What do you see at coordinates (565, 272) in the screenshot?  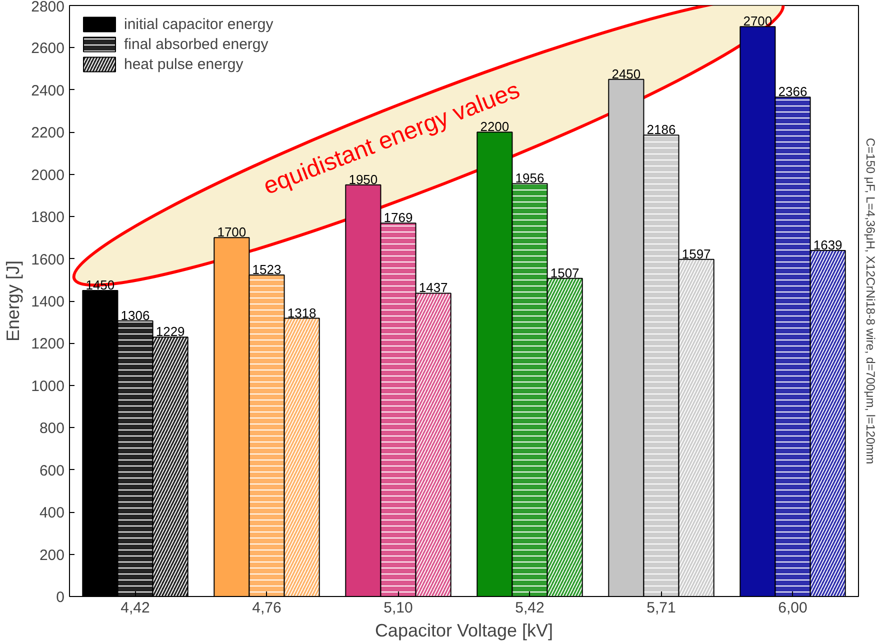 I see `data-label: 1507` at bounding box center [565, 272].